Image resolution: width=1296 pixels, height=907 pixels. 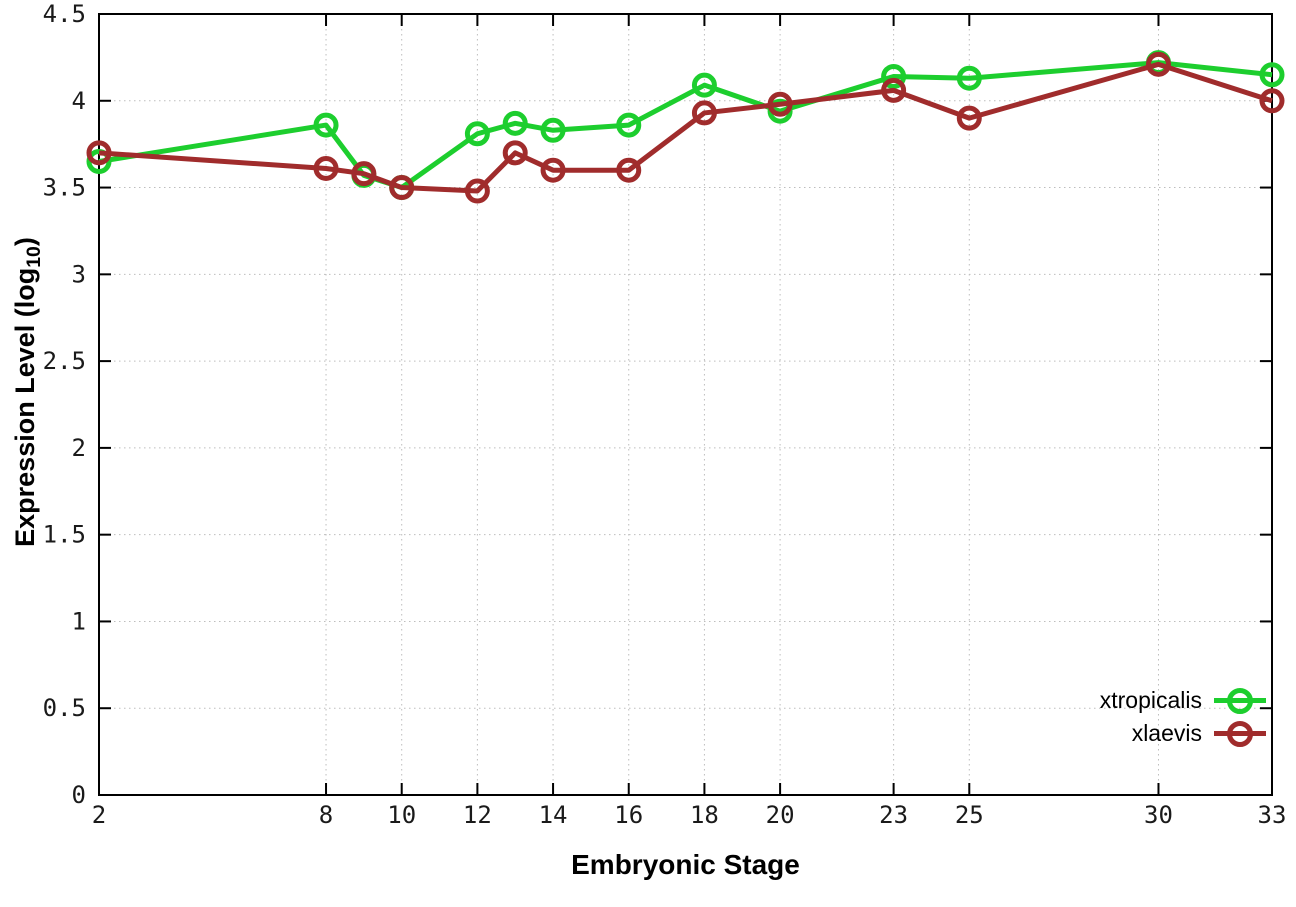 What do you see at coordinates (780, 815) in the screenshot?
I see `x-tick-label: 20` at bounding box center [780, 815].